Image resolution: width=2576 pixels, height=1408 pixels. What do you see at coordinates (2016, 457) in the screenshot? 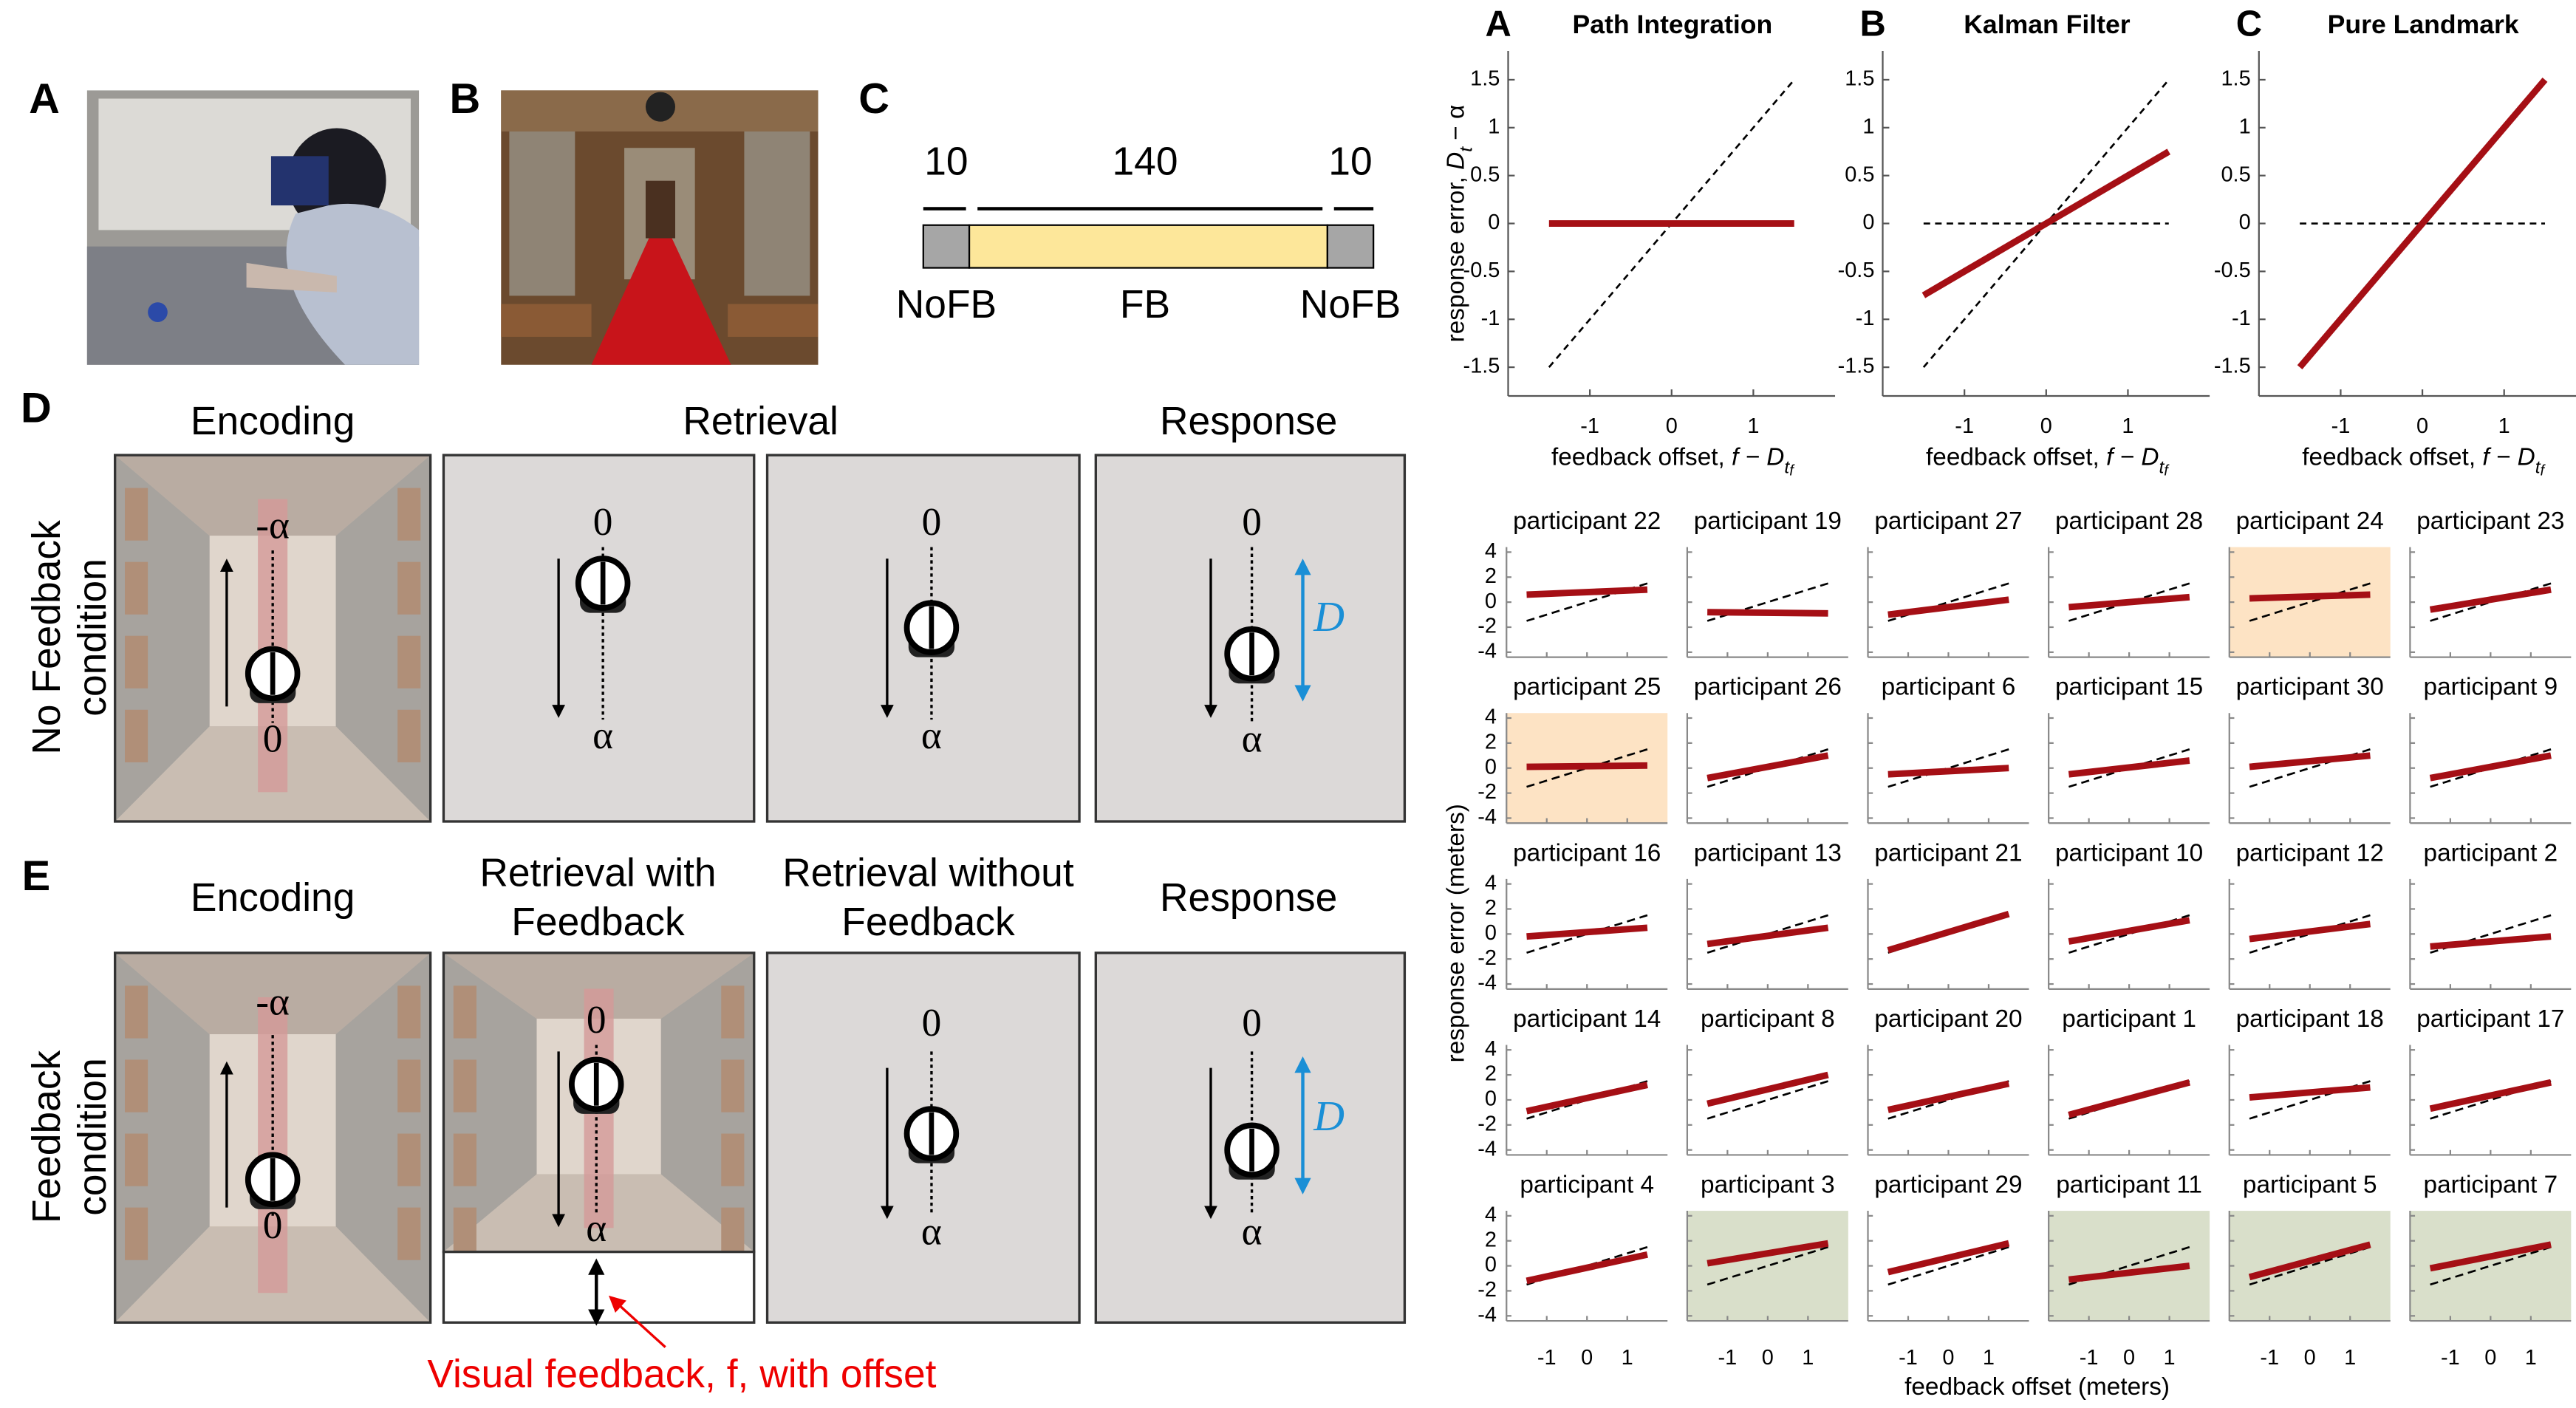
I see `label-part: feedback offset,` at bounding box center [2016, 457].